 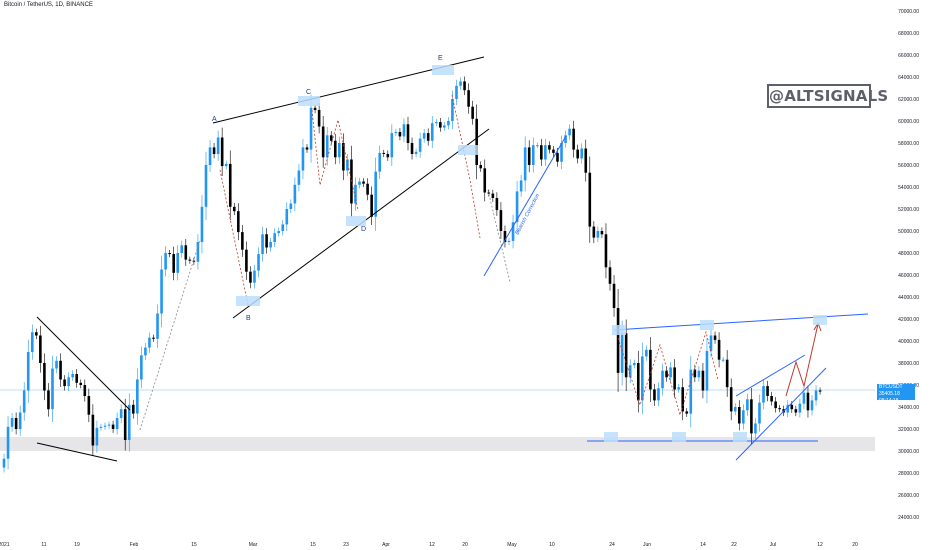 What do you see at coordinates (908, 342) in the screenshot?
I see `y-tick-label: 40000.00` at bounding box center [908, 342].